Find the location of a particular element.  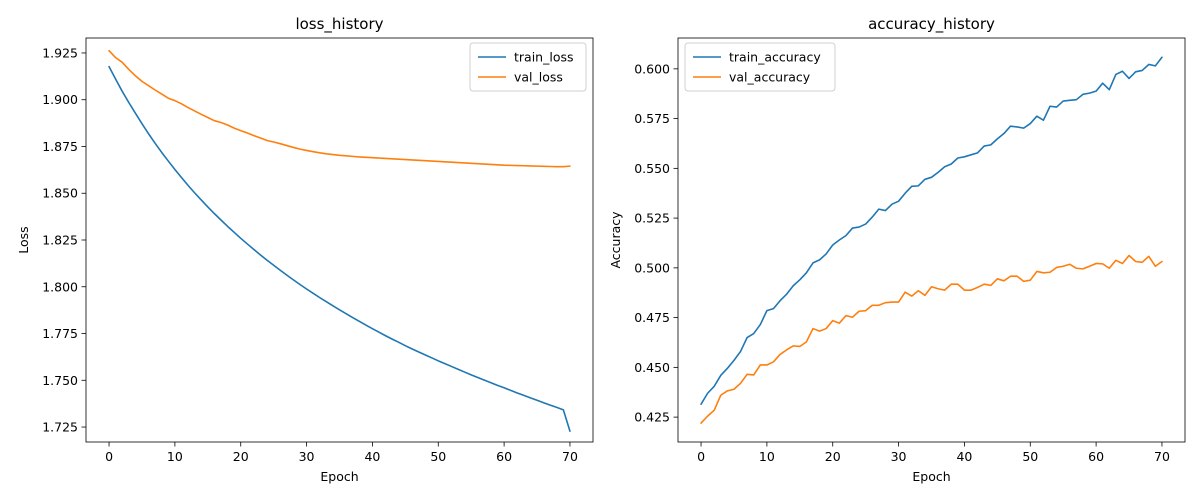

y-tick-label: 1.775 is located at coordinates (60, 333).